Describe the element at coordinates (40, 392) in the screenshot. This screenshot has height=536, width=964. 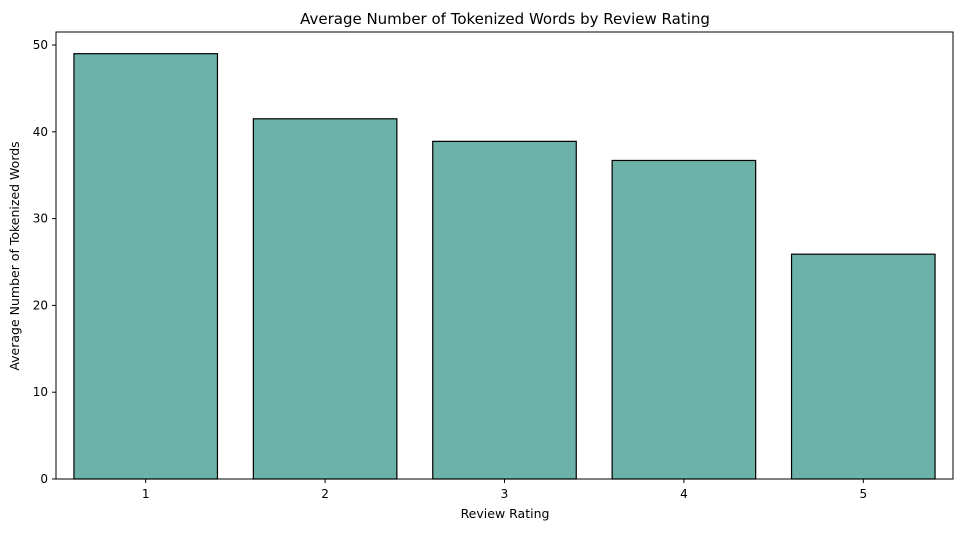
I see `y-tick-label: 10` at that location.